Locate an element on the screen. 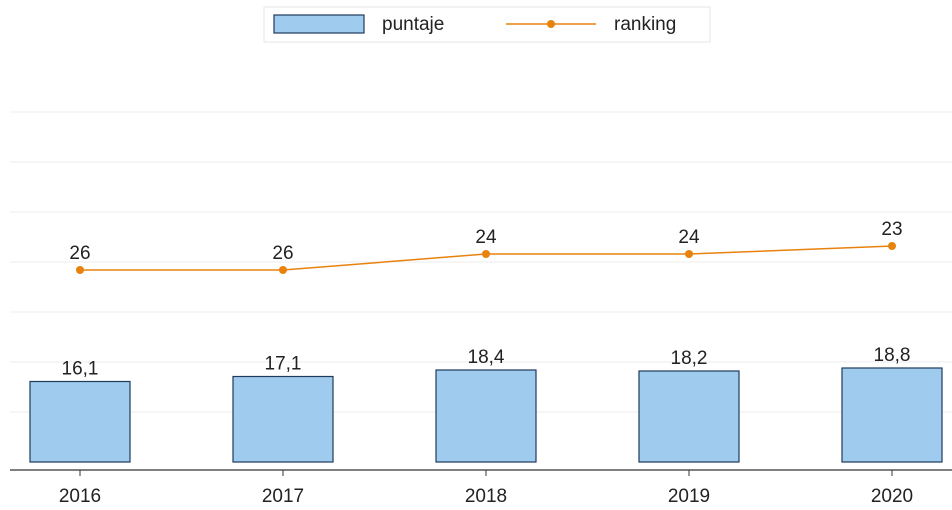 The height and width of the screenshot is (510, 952). data-label: 18,4 is located at coordinates (486, 357).